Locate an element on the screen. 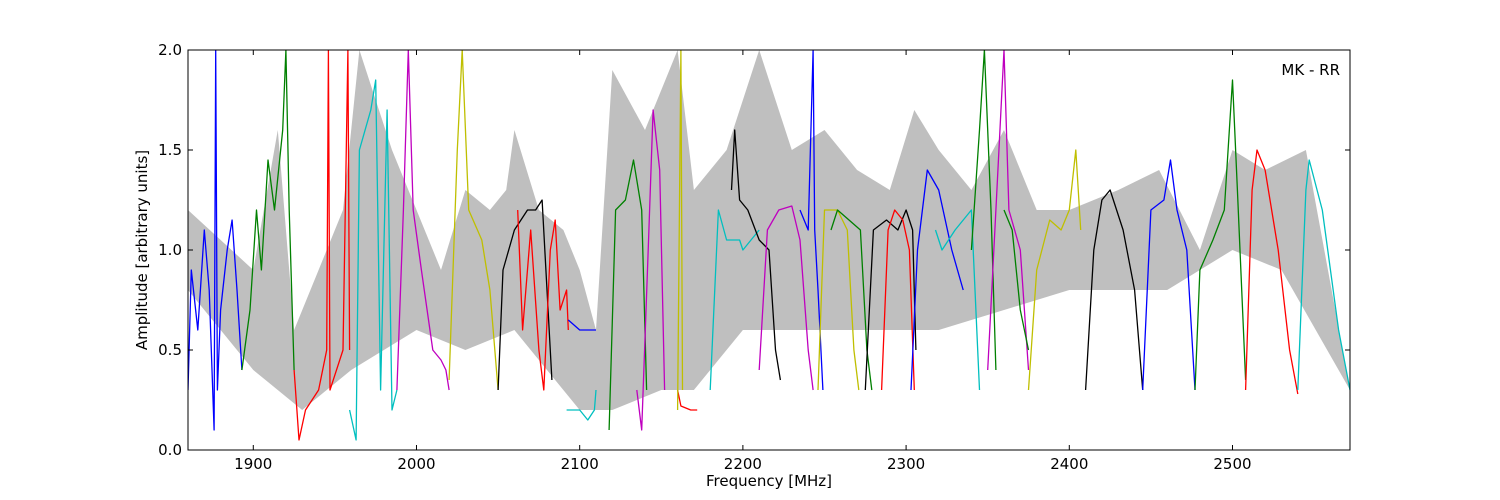 This screenshot has height=500, width=1500. x-tick-label: 2400 is located at coordinates (1069, 464).